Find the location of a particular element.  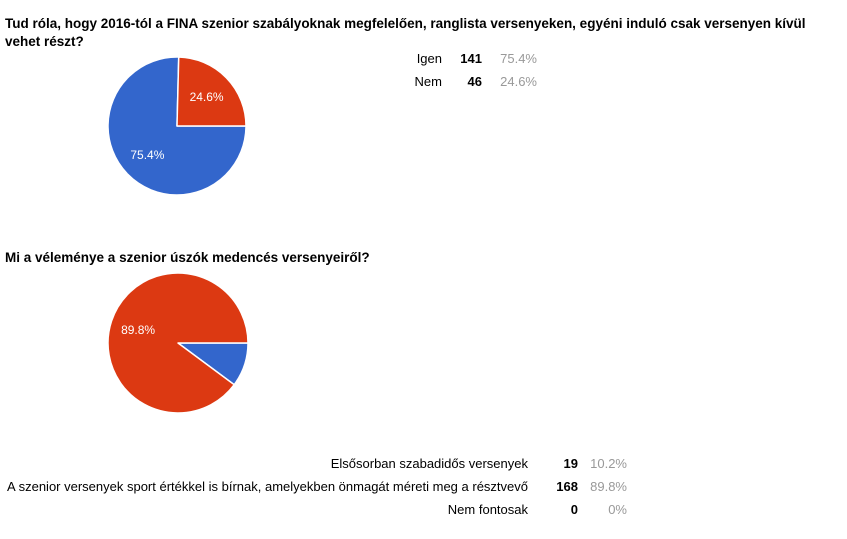

legend-1: Igen 141 75.4% Nem 46 24.6% is located at coordinates (319, 70).